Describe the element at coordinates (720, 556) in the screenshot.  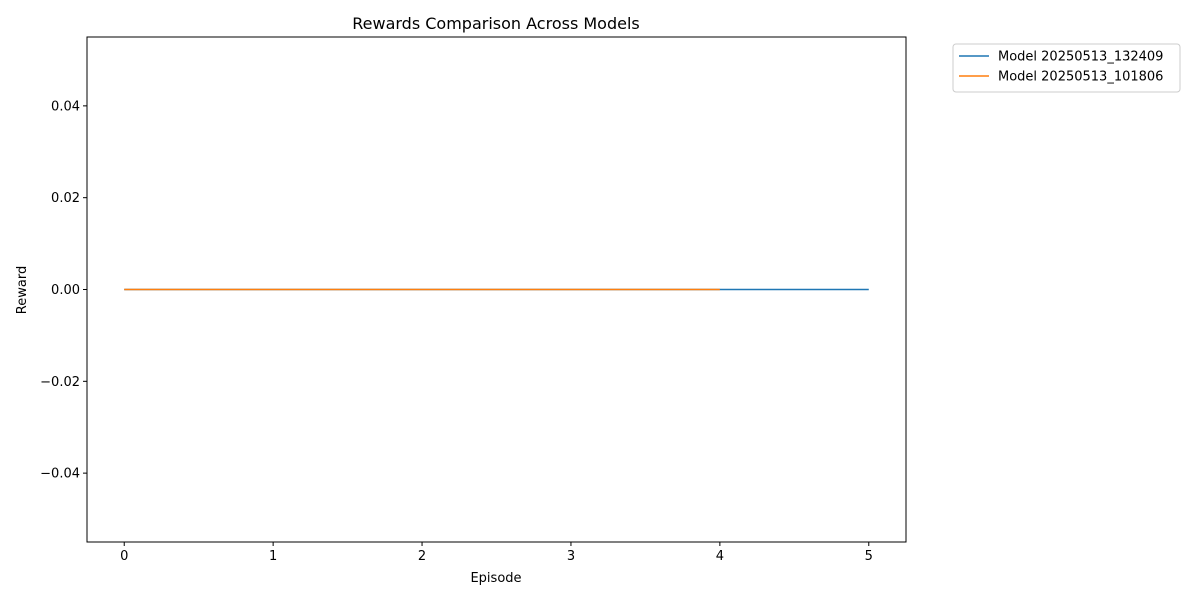
I see `x-tick-label: 4` at that location.